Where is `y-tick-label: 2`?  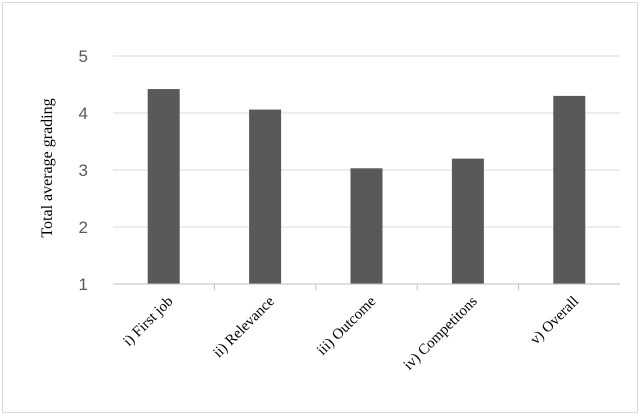
y-tick-label: 2 is located at coordinates (83, 227).